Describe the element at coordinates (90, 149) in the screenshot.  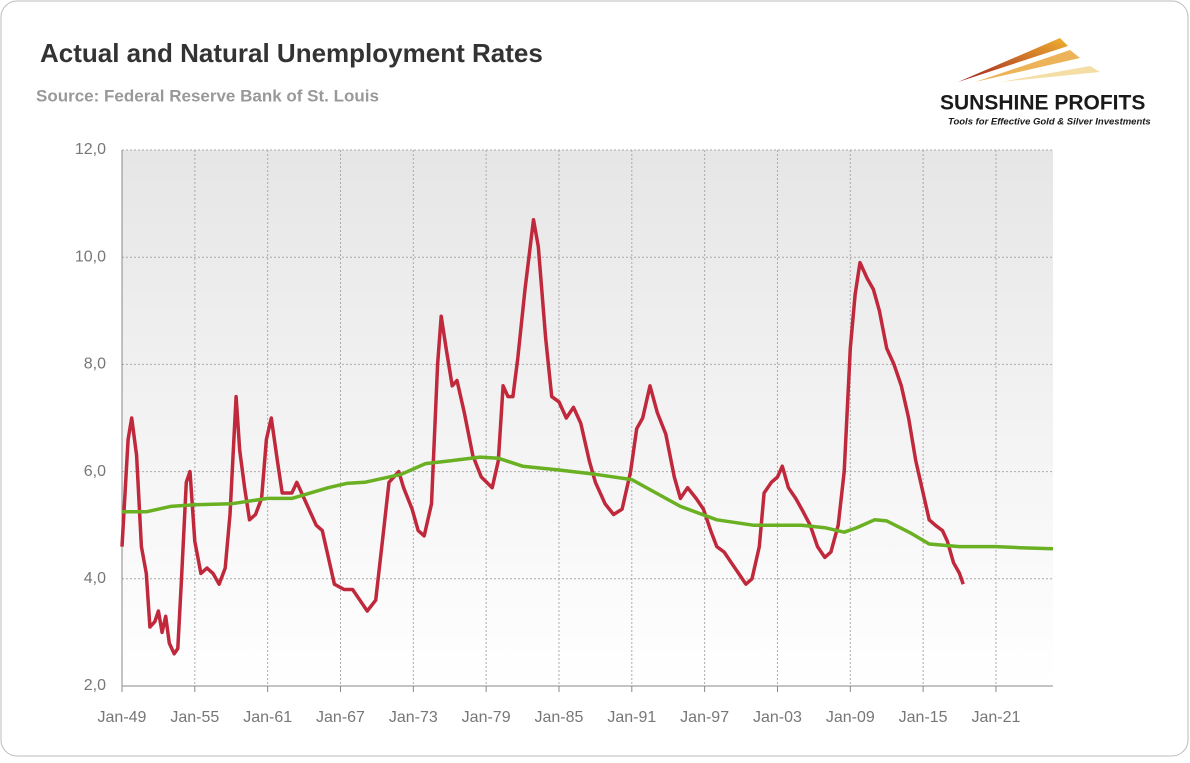
I see `y-tick-label: 12,0` at that location.